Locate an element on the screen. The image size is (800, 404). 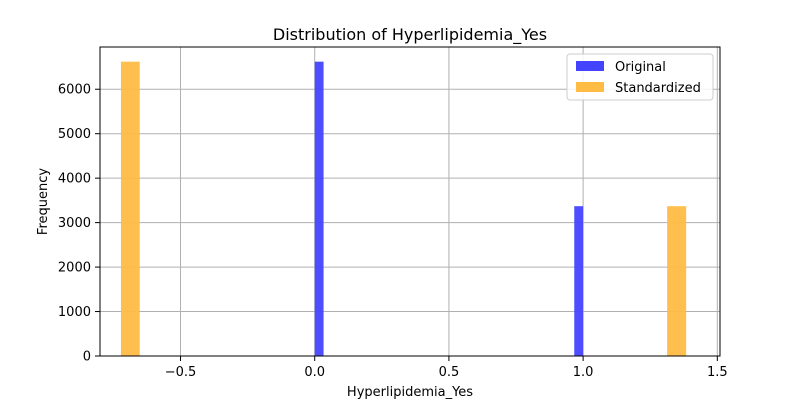
x-axis-label: Hyperlipidemia_Yes is located at coordinates (410, 392).